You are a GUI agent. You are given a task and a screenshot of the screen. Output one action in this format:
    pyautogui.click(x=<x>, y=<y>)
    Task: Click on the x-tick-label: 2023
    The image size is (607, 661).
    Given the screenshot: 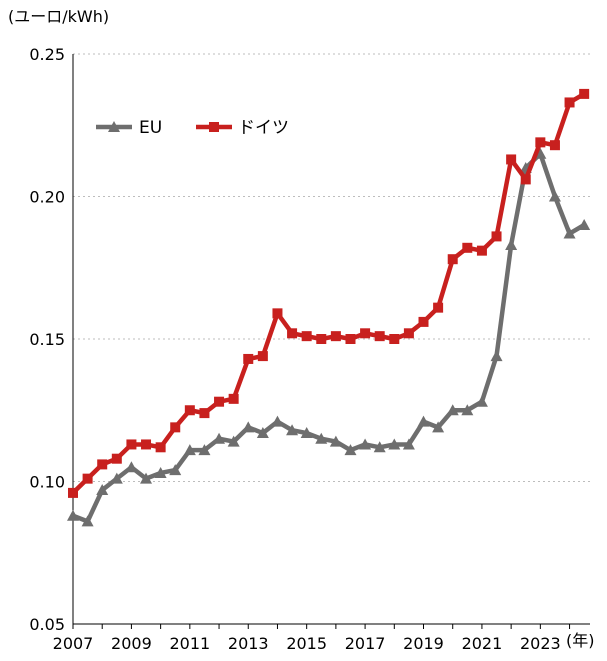 What is the action you would take?
    pyautogui.click(x=540, y=643)
    